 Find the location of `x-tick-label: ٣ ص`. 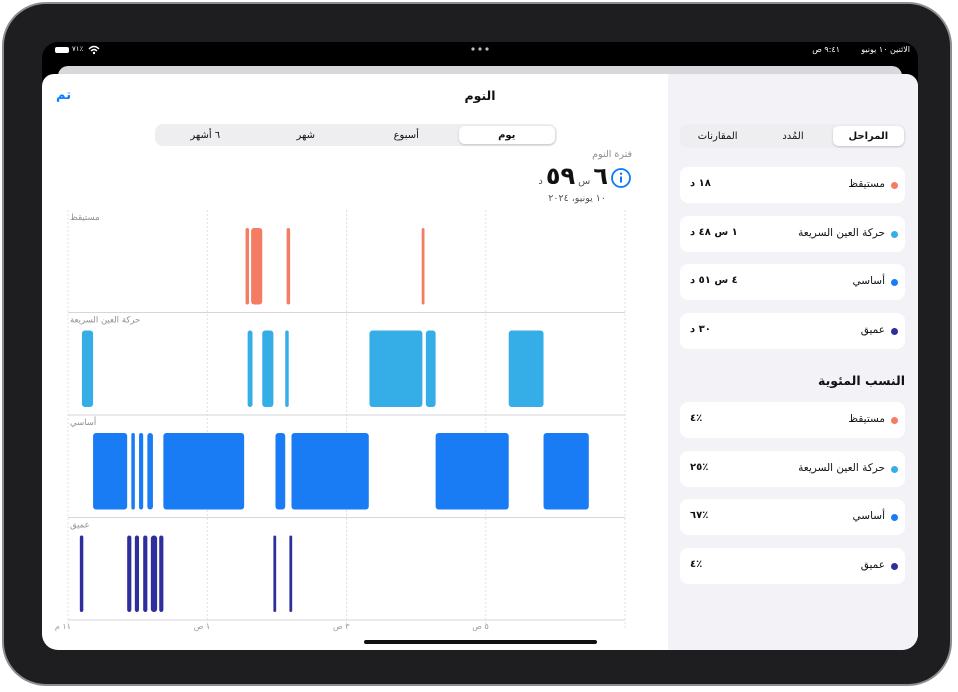

x-tick-label: ٣ ص is located at coordinates (341, 626).